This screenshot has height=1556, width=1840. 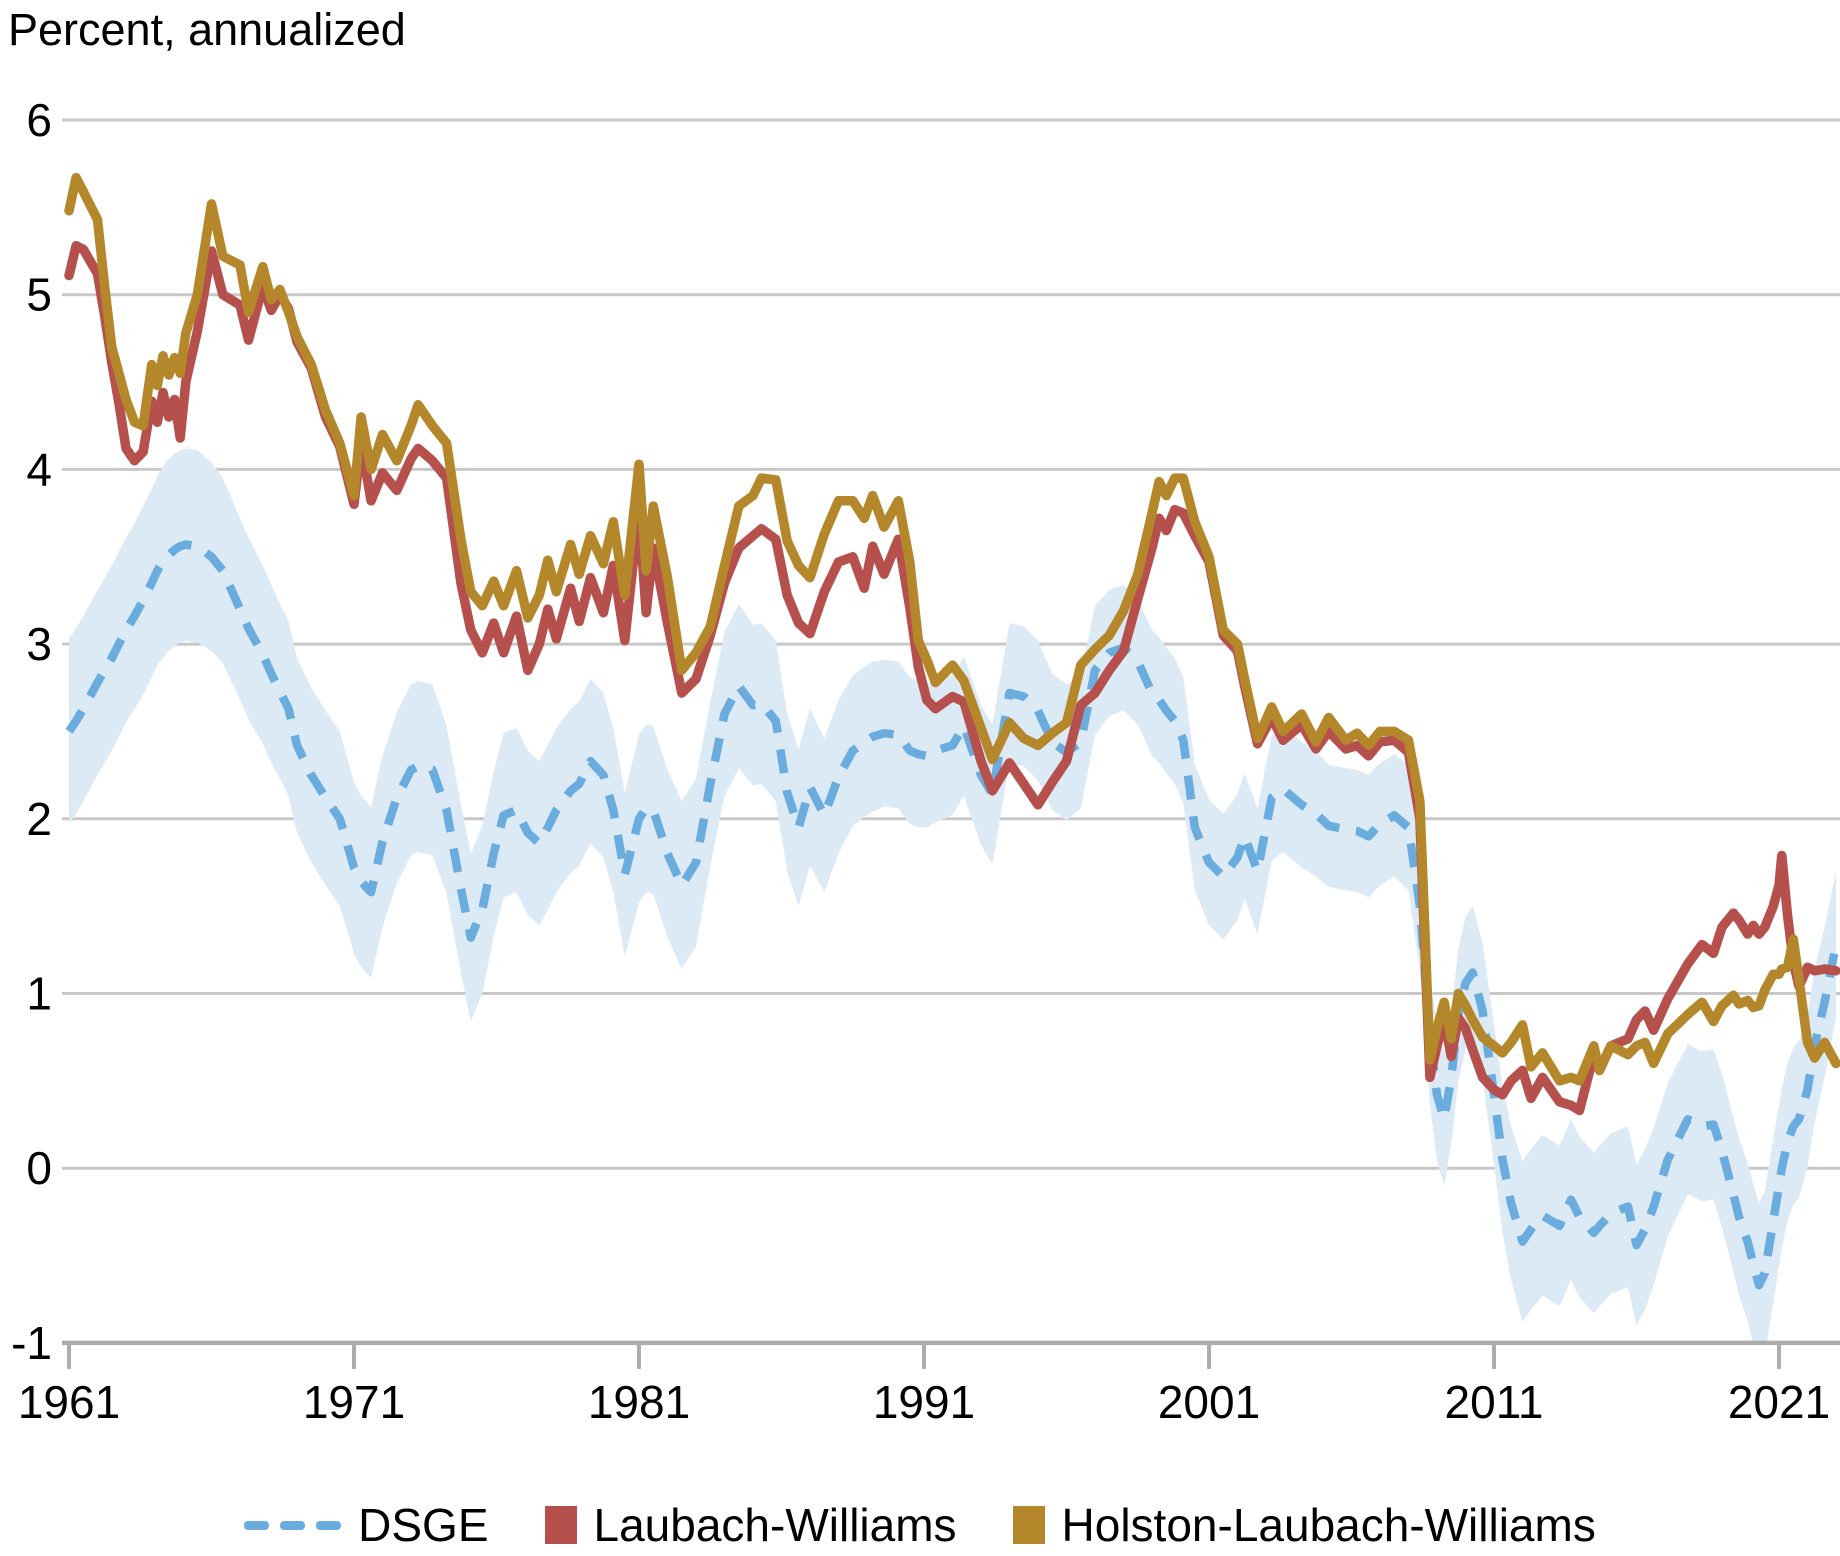 I want to click on x-tick-label-2001: 2001, so click(x=1209, y=1402).